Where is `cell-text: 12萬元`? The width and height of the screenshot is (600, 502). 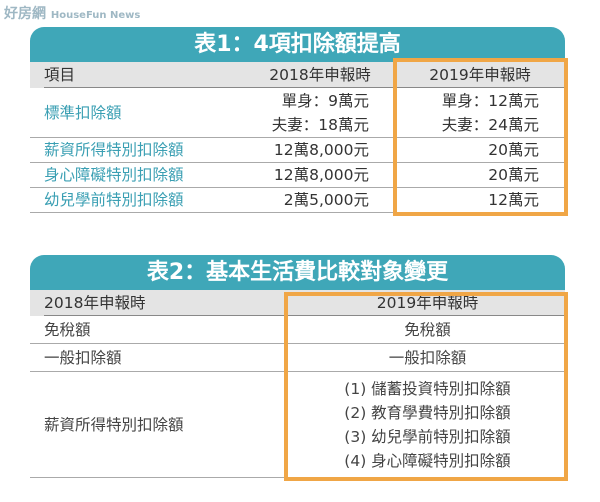 cell-text: 12萬元 is located at coordinates (513, 200).